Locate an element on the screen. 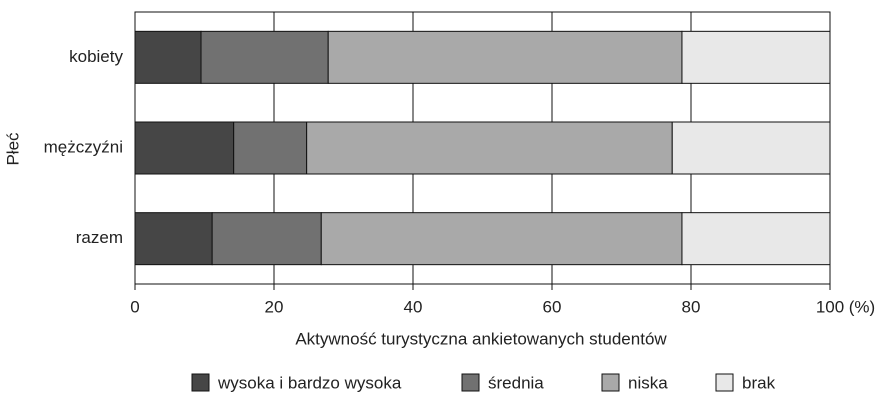 The height and width of the screenshot is (401, 881). x-tick-label: 60 is located at coordinates (552, 306).